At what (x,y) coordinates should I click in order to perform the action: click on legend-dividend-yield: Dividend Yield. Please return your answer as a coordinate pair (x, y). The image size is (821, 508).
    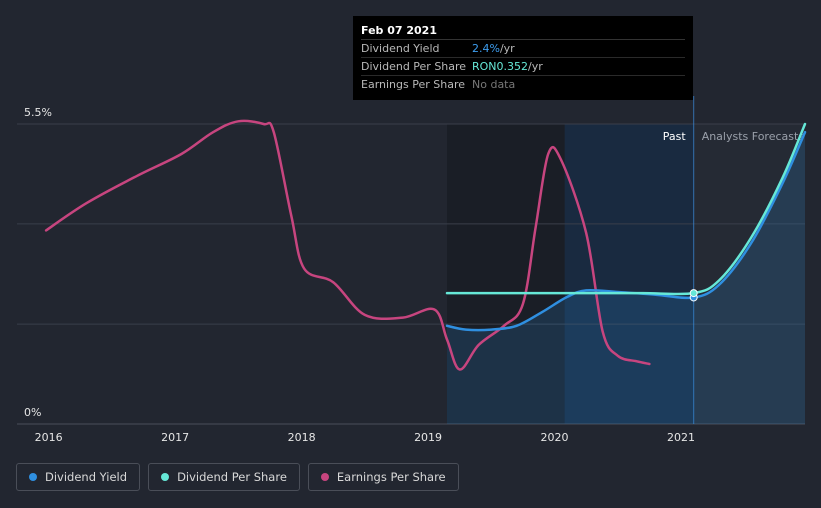
    Looking at the image, I should click on (78, 477).